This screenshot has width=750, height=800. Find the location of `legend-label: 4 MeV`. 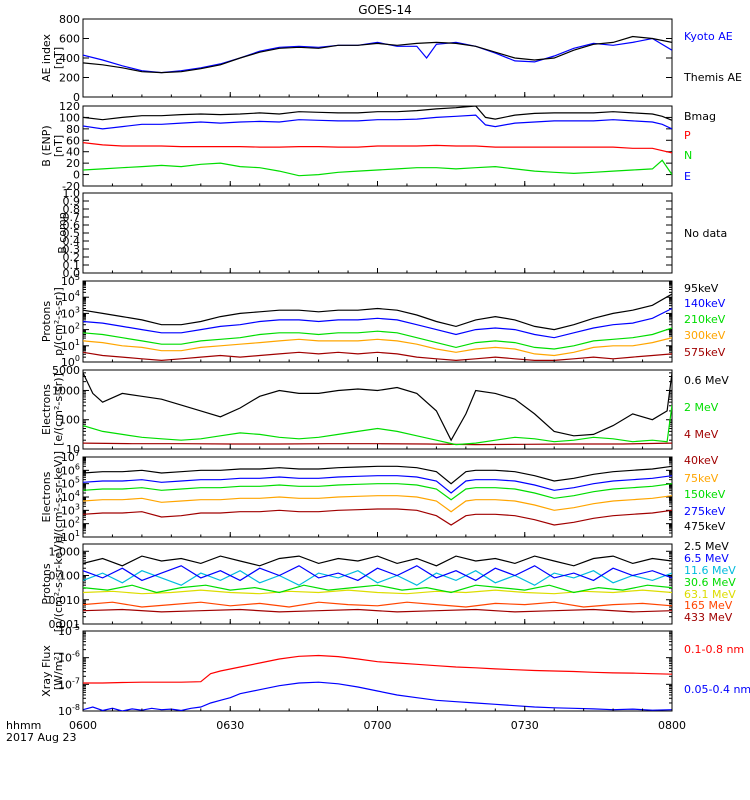

legend-label: 4 MeV is located at coordinates (701, 434).